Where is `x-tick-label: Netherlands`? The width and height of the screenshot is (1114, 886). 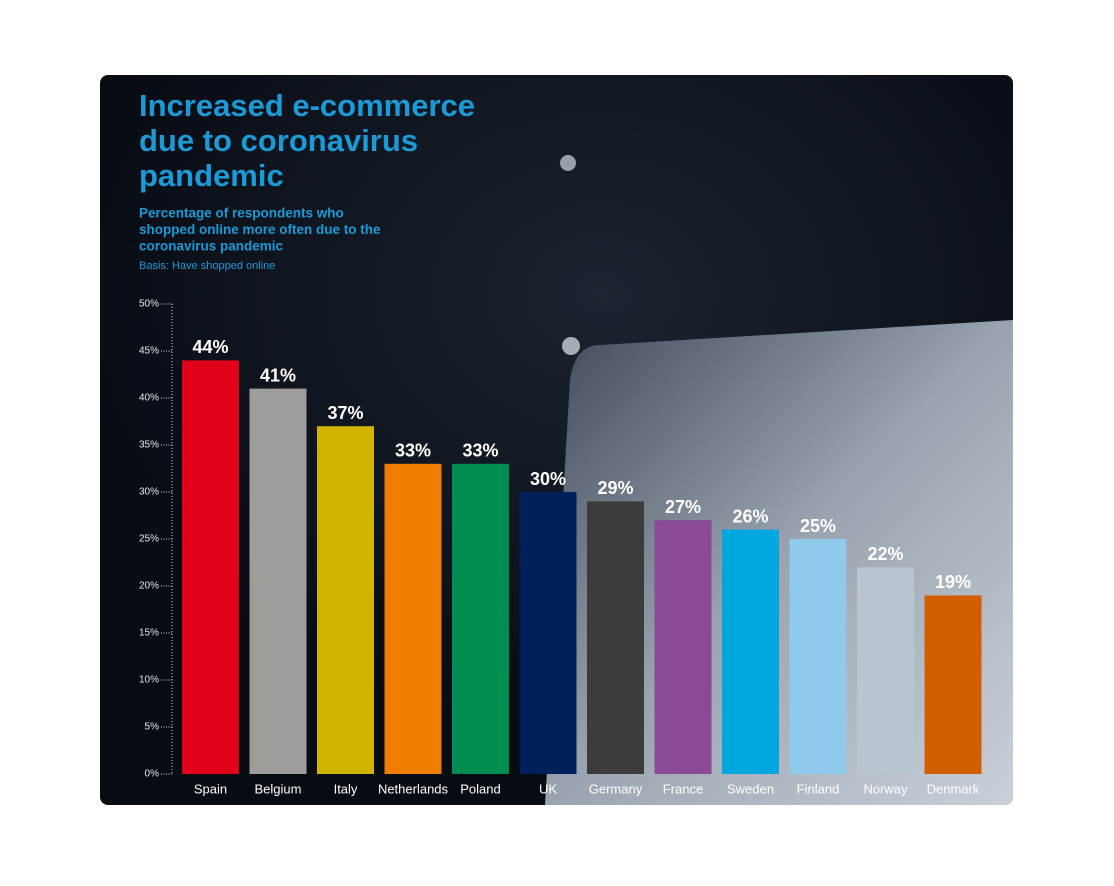 x-tick-label: Netherlands is located at coordinates (413, 788).